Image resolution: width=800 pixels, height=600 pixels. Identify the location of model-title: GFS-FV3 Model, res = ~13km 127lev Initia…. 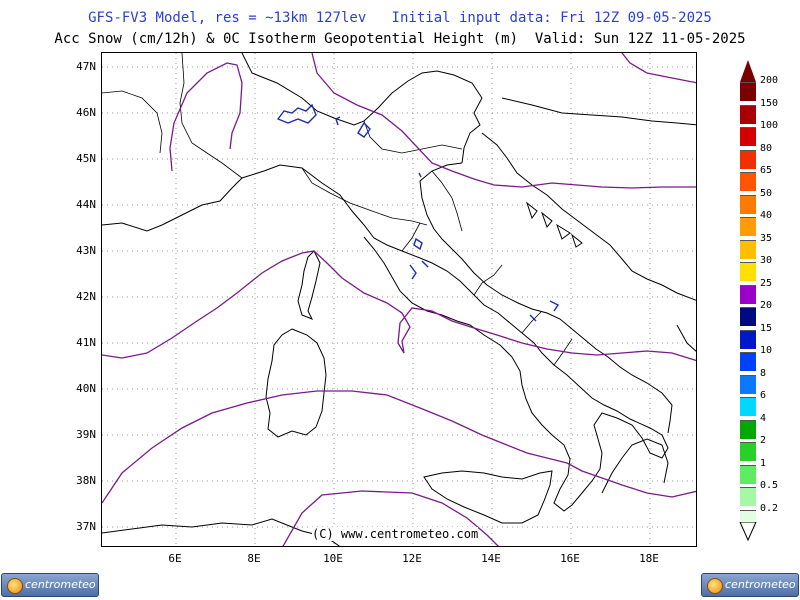
(400, 18).